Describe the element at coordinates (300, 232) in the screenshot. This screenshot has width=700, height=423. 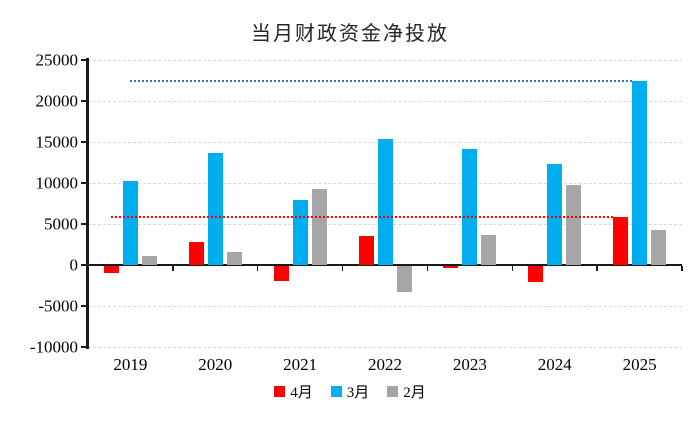
I see `bar-3月-2021` at that location.